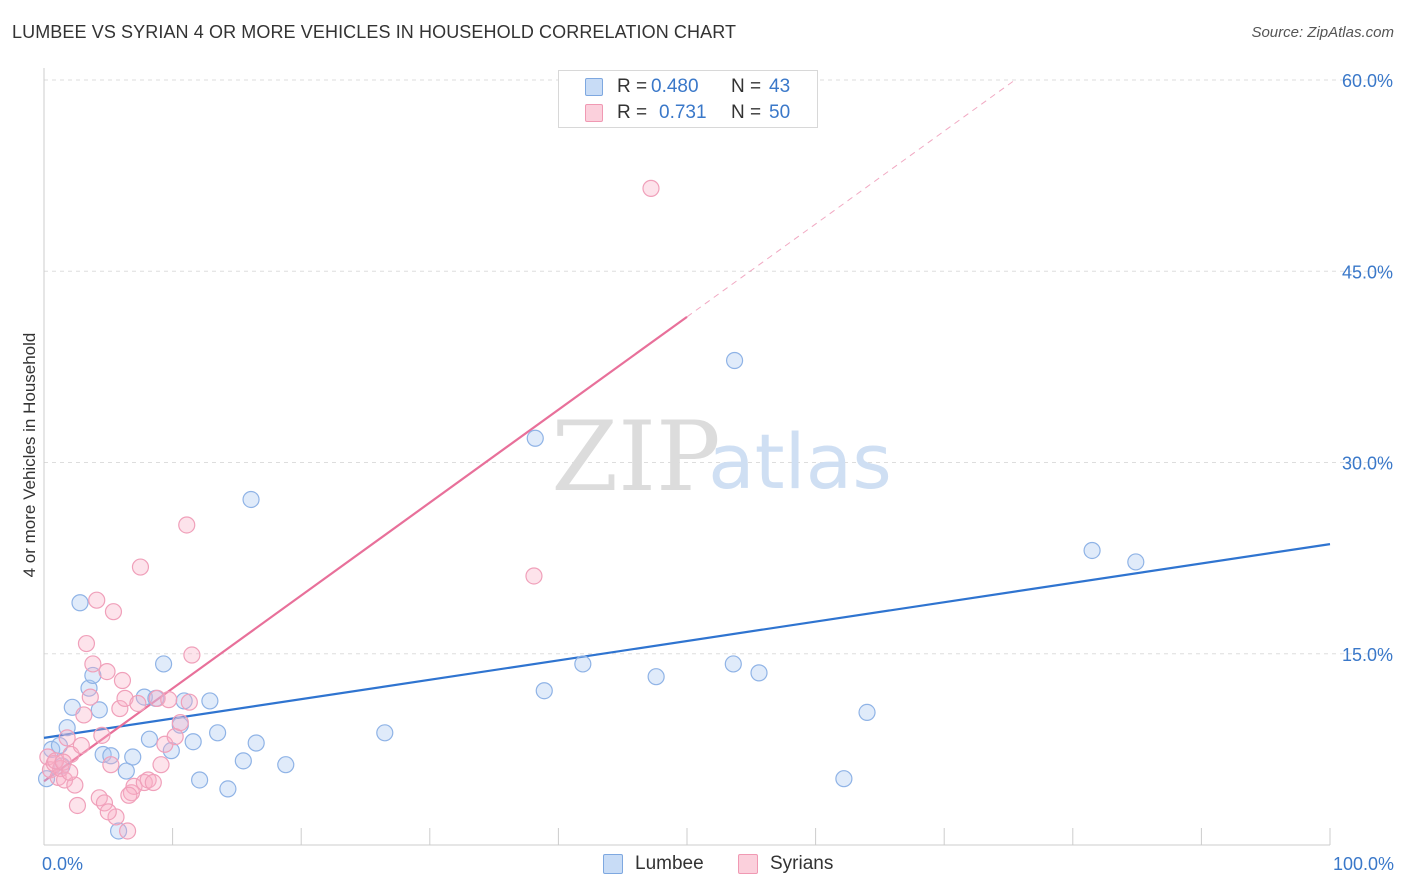 This screenshot has width=1406, height=892. What do you see at coordinates (1363, 864) in the screenshot?
I see `x-tick-label: 100.0%` at bounding box center [1363, 864].